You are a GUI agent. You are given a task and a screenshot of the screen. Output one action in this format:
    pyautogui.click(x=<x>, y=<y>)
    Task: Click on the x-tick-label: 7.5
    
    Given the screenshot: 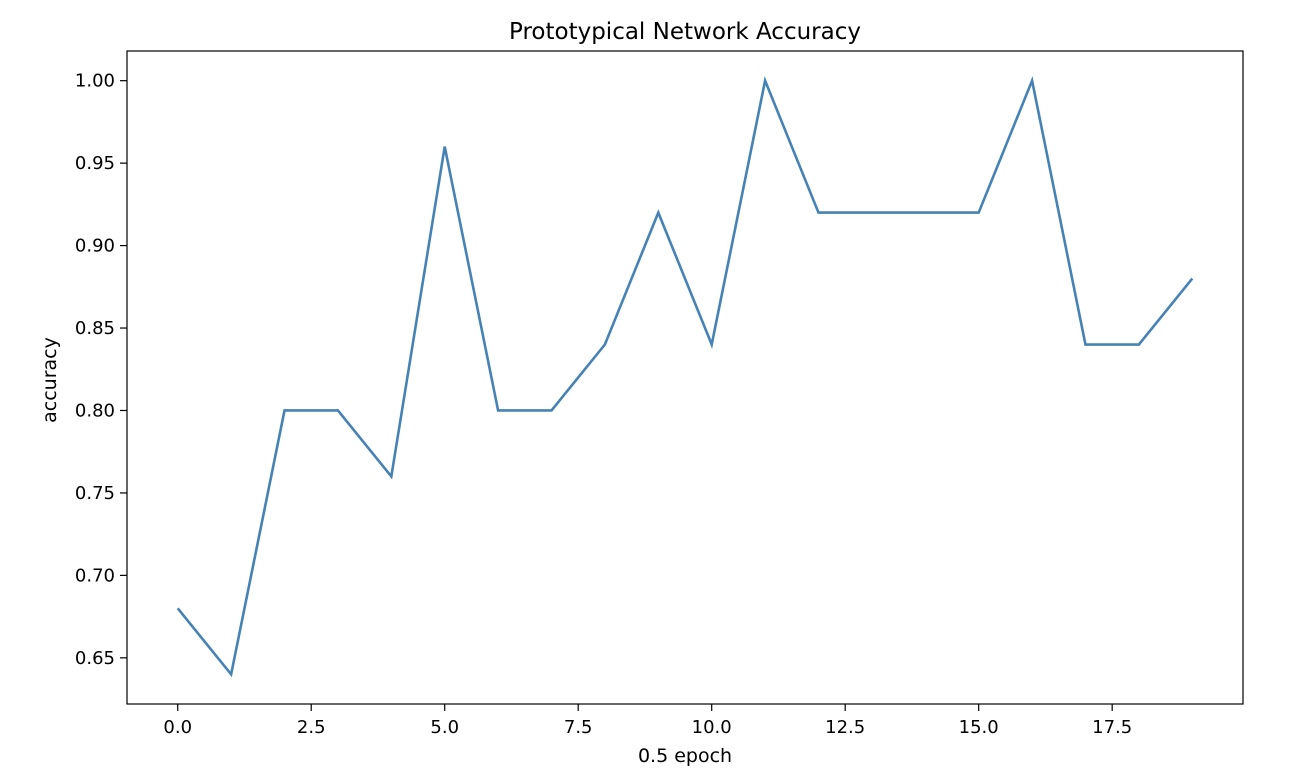 What is the action you would take?
    pyautogui.click(x=578, y=727)
    